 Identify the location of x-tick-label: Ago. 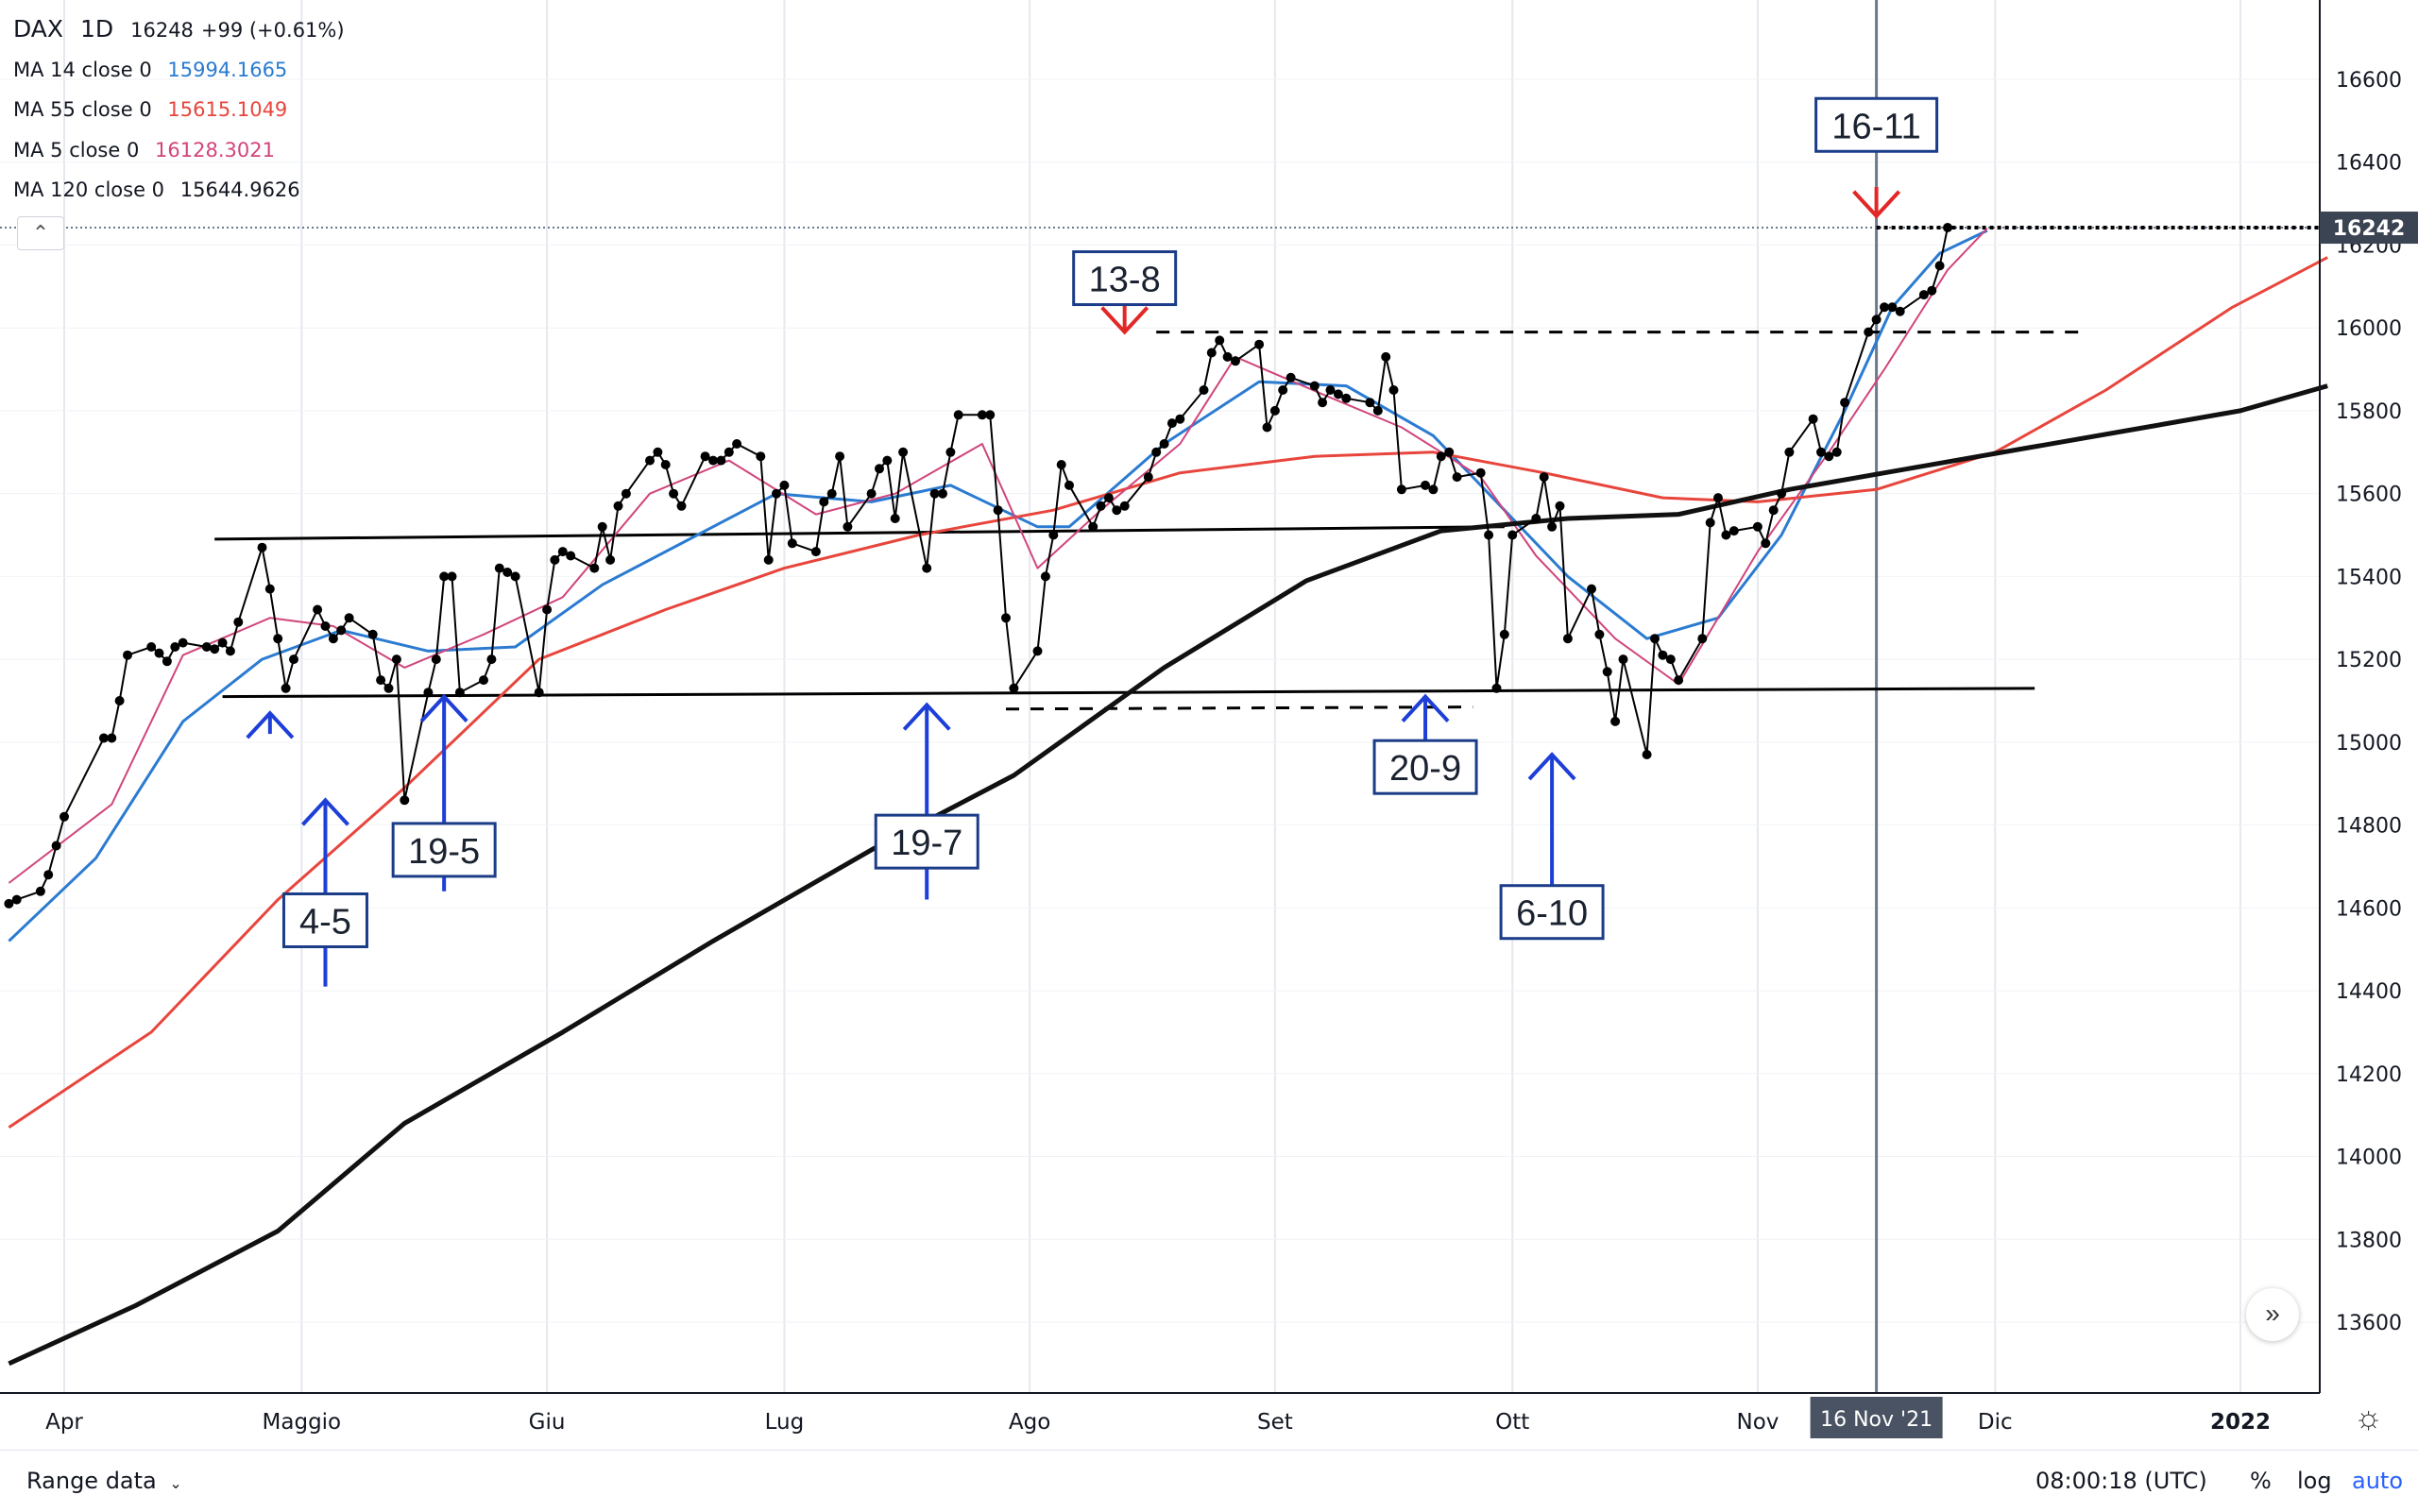
(1029, 1422).